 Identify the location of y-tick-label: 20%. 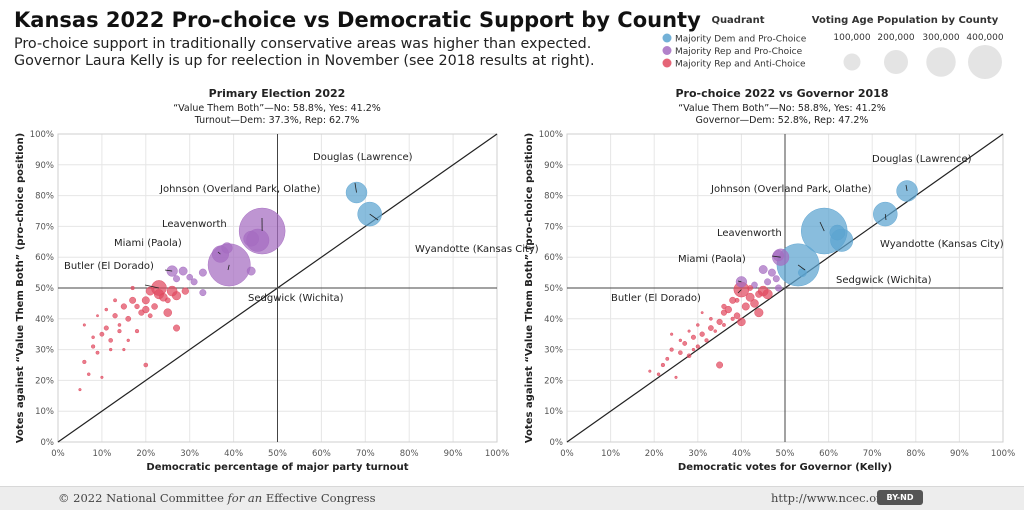
(553, 381).